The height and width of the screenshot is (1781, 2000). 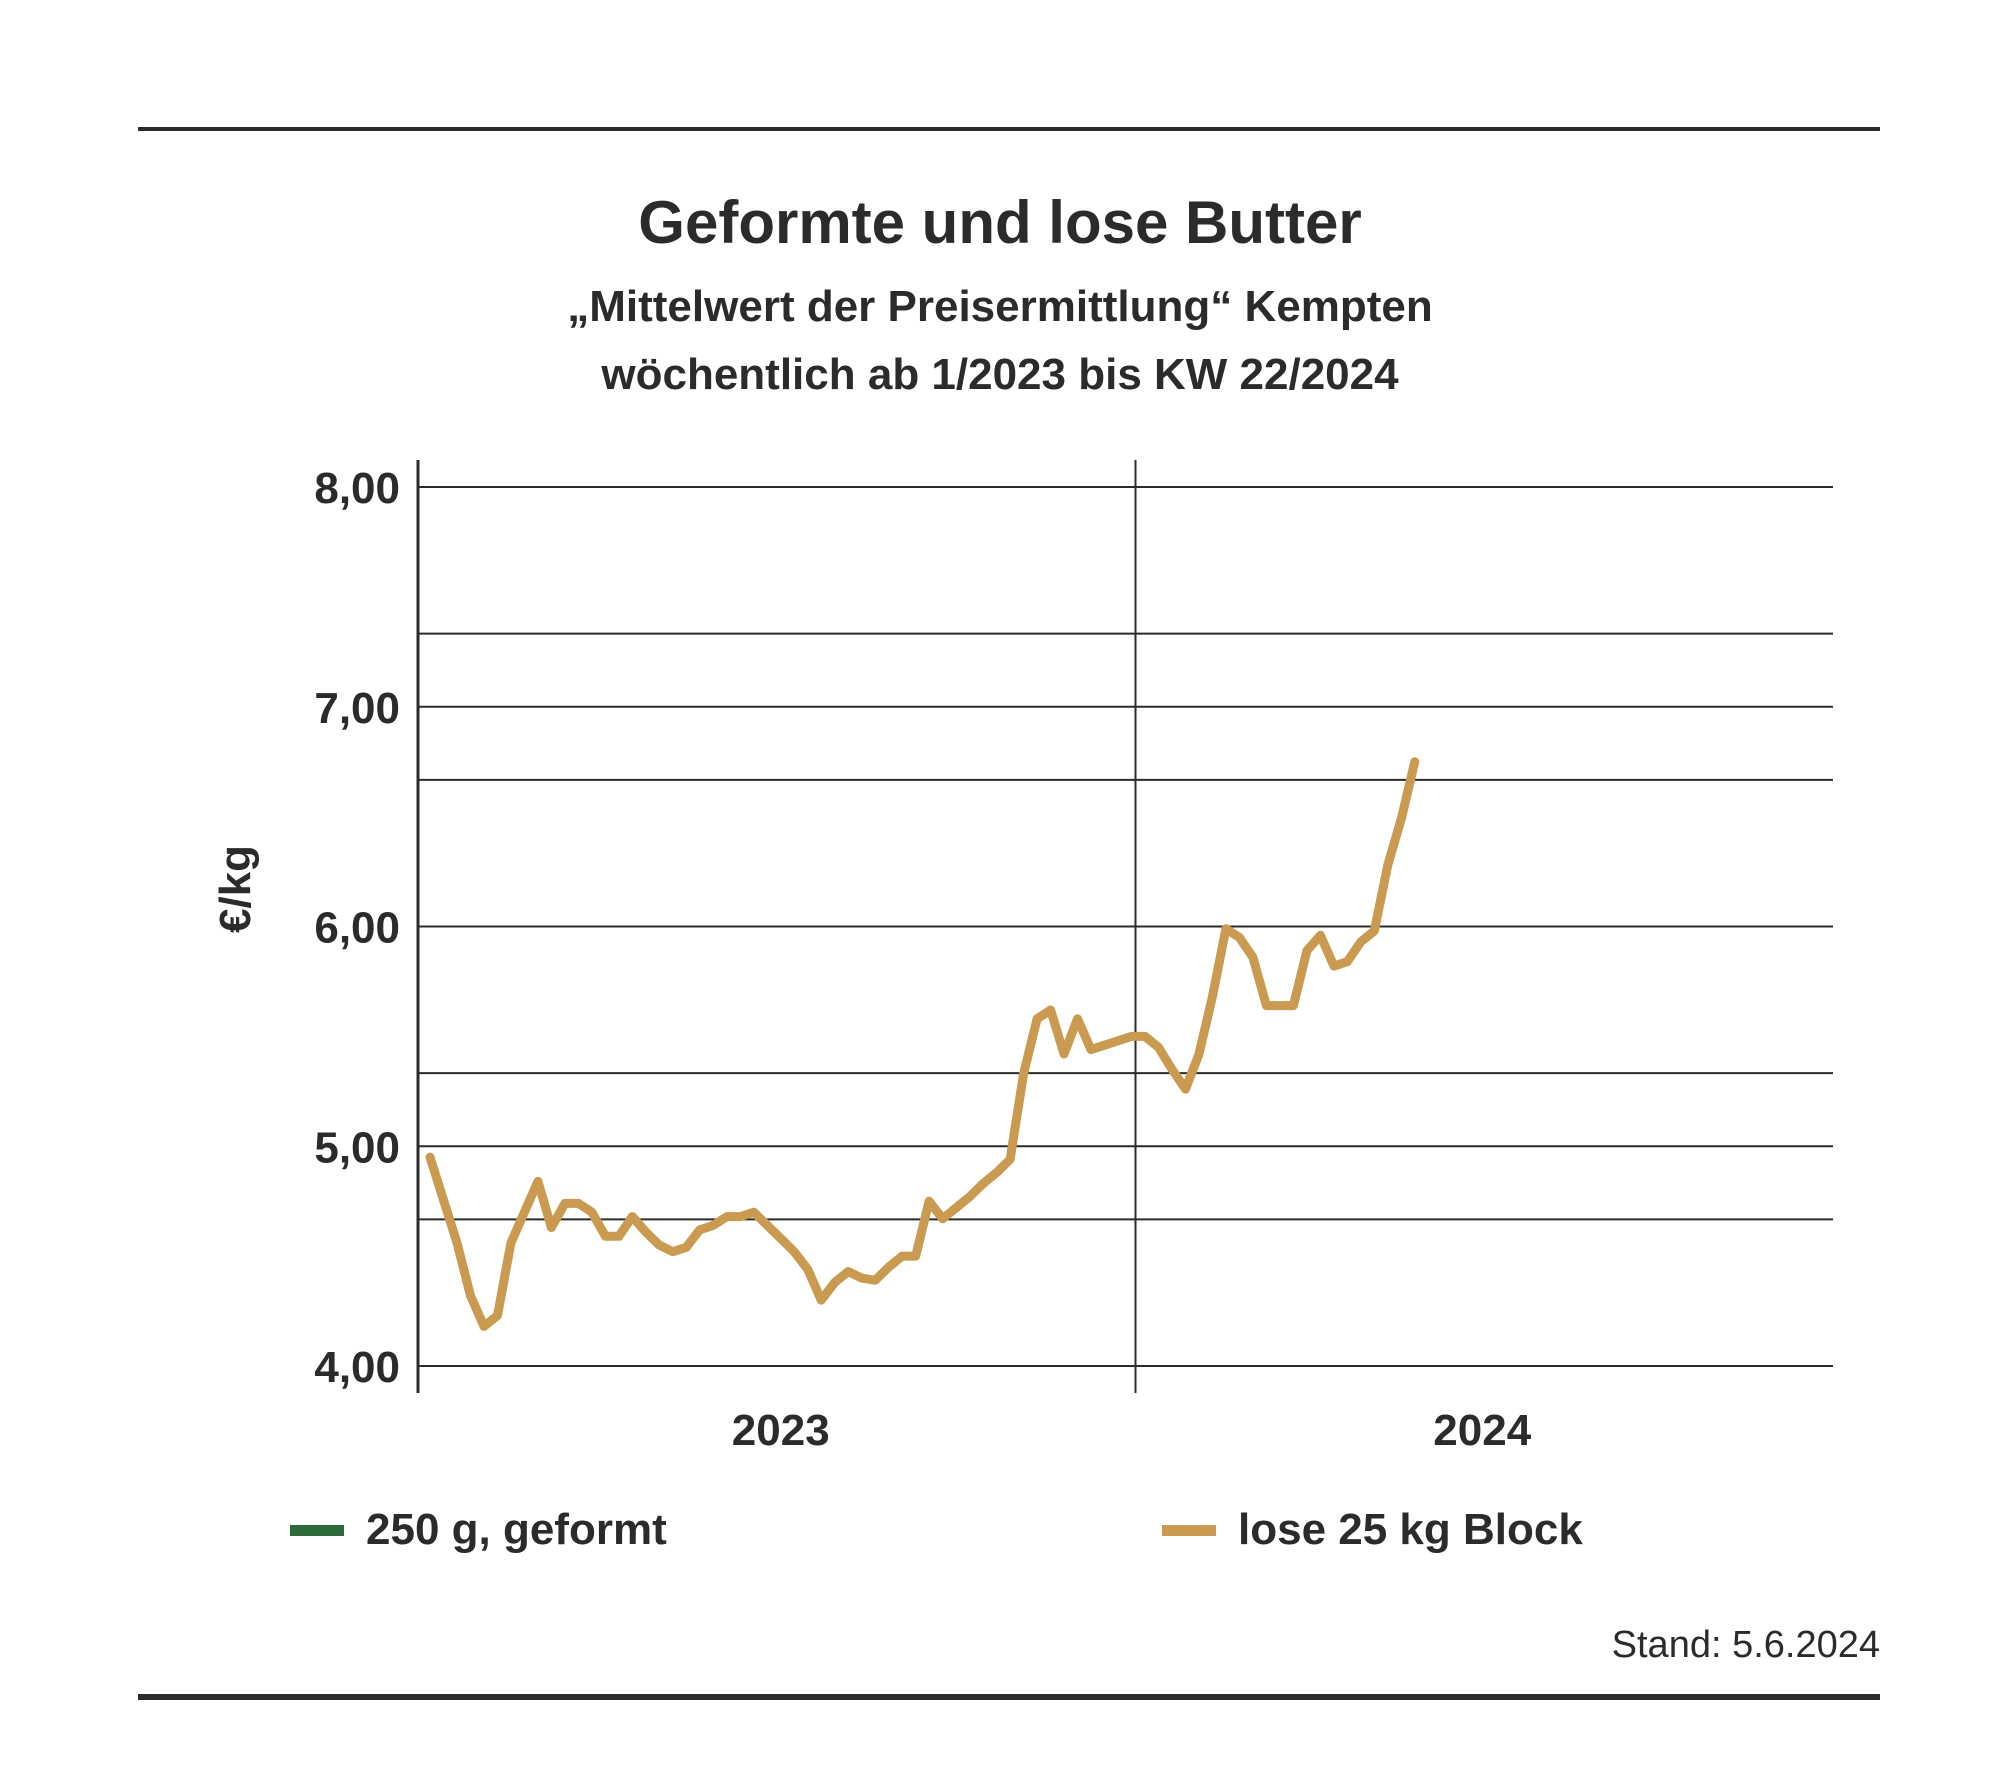 What do you see at coordinates (1745, 1645) in the screenshot?
I see `stand-date: Stand: 5.6.2024` at bounding box center [1745, 1645].